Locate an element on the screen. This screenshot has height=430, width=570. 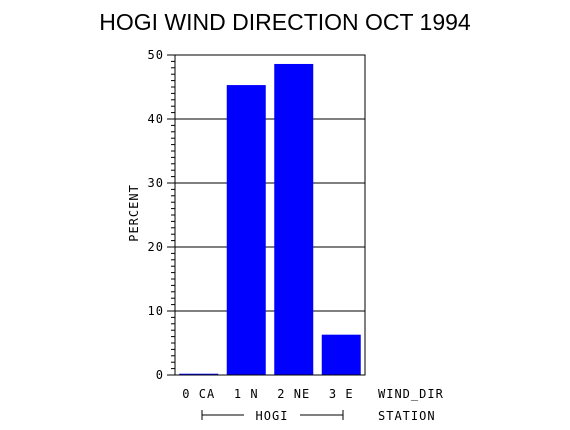
bar-2-ne is located at coordinates (294, 219).